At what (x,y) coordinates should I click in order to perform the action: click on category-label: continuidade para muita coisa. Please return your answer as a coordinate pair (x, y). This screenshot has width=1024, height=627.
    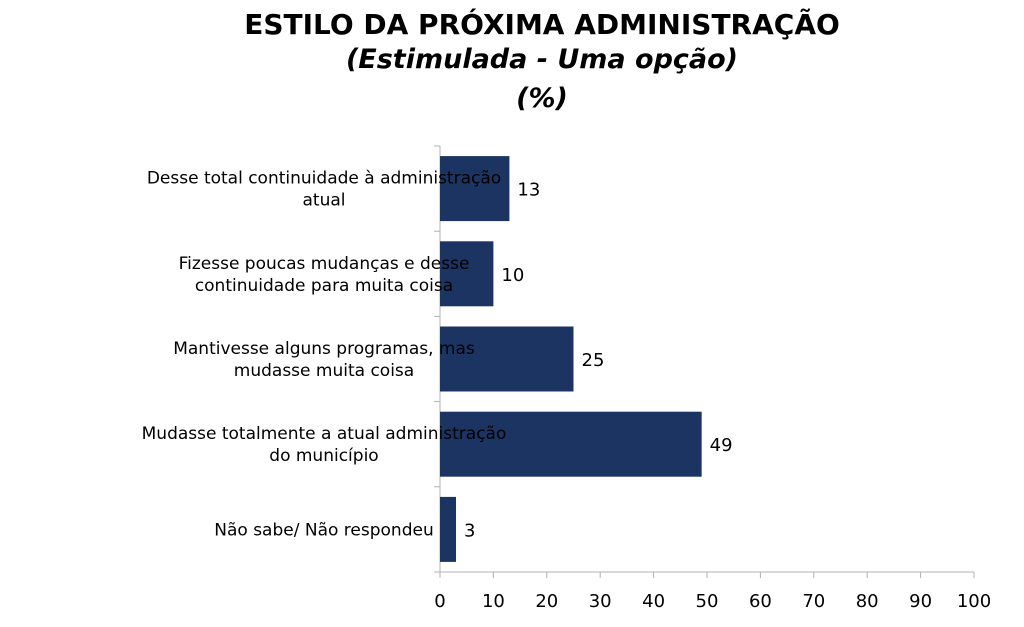
    Looking at the image, I should click on (324, 286).